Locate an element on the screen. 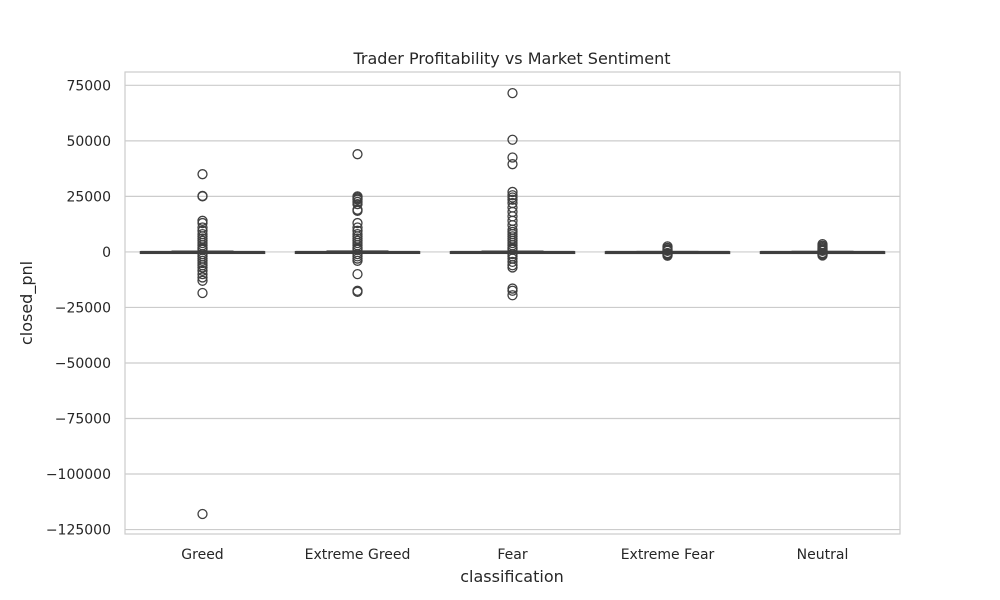 This screenshot has width=1000, height=600. x-tick-label: Greed is located at coordinates (202, 555).